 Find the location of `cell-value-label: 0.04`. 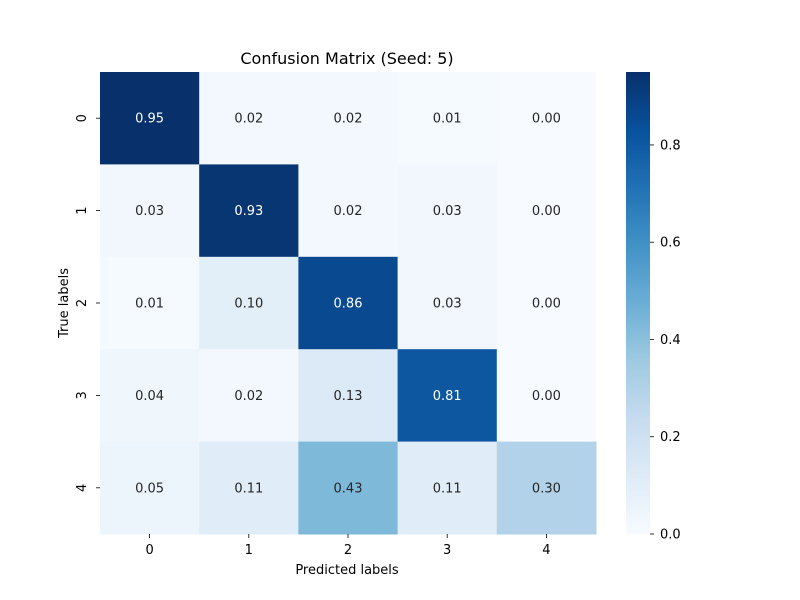

cell-value-label: 0.04 is located at coordinates (149, 396).